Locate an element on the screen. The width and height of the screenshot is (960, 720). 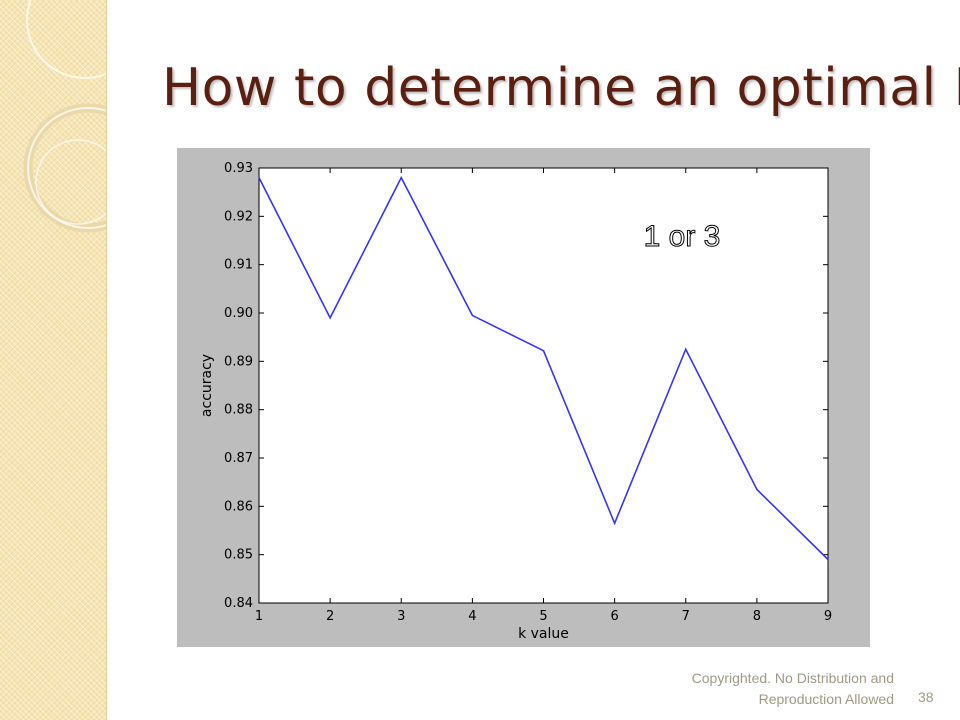
x-tick-label: 6 is located at coordinates (614, 616).